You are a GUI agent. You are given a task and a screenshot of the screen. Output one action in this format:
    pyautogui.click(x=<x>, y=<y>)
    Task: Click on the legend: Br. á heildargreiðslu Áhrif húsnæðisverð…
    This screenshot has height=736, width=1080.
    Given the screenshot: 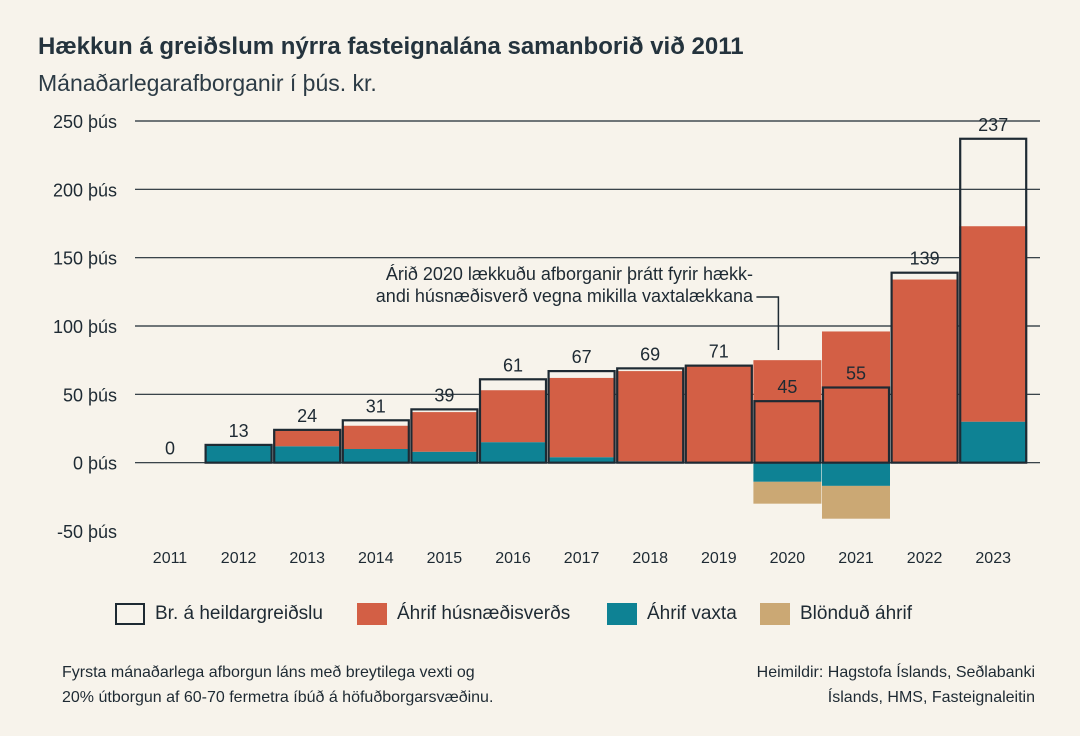 What is the action you would take?
    pyautogui.click(x=530, y=615)
    